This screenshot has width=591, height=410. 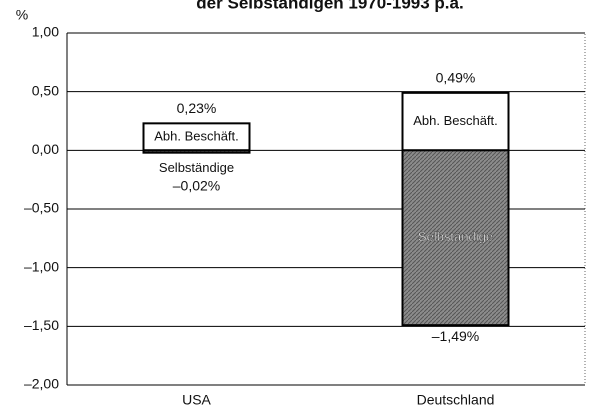 What do you see at coordinates (41, 266) in the screenshot?
I see `y-tick-label: –1,00` at bounding box center [41, 266].